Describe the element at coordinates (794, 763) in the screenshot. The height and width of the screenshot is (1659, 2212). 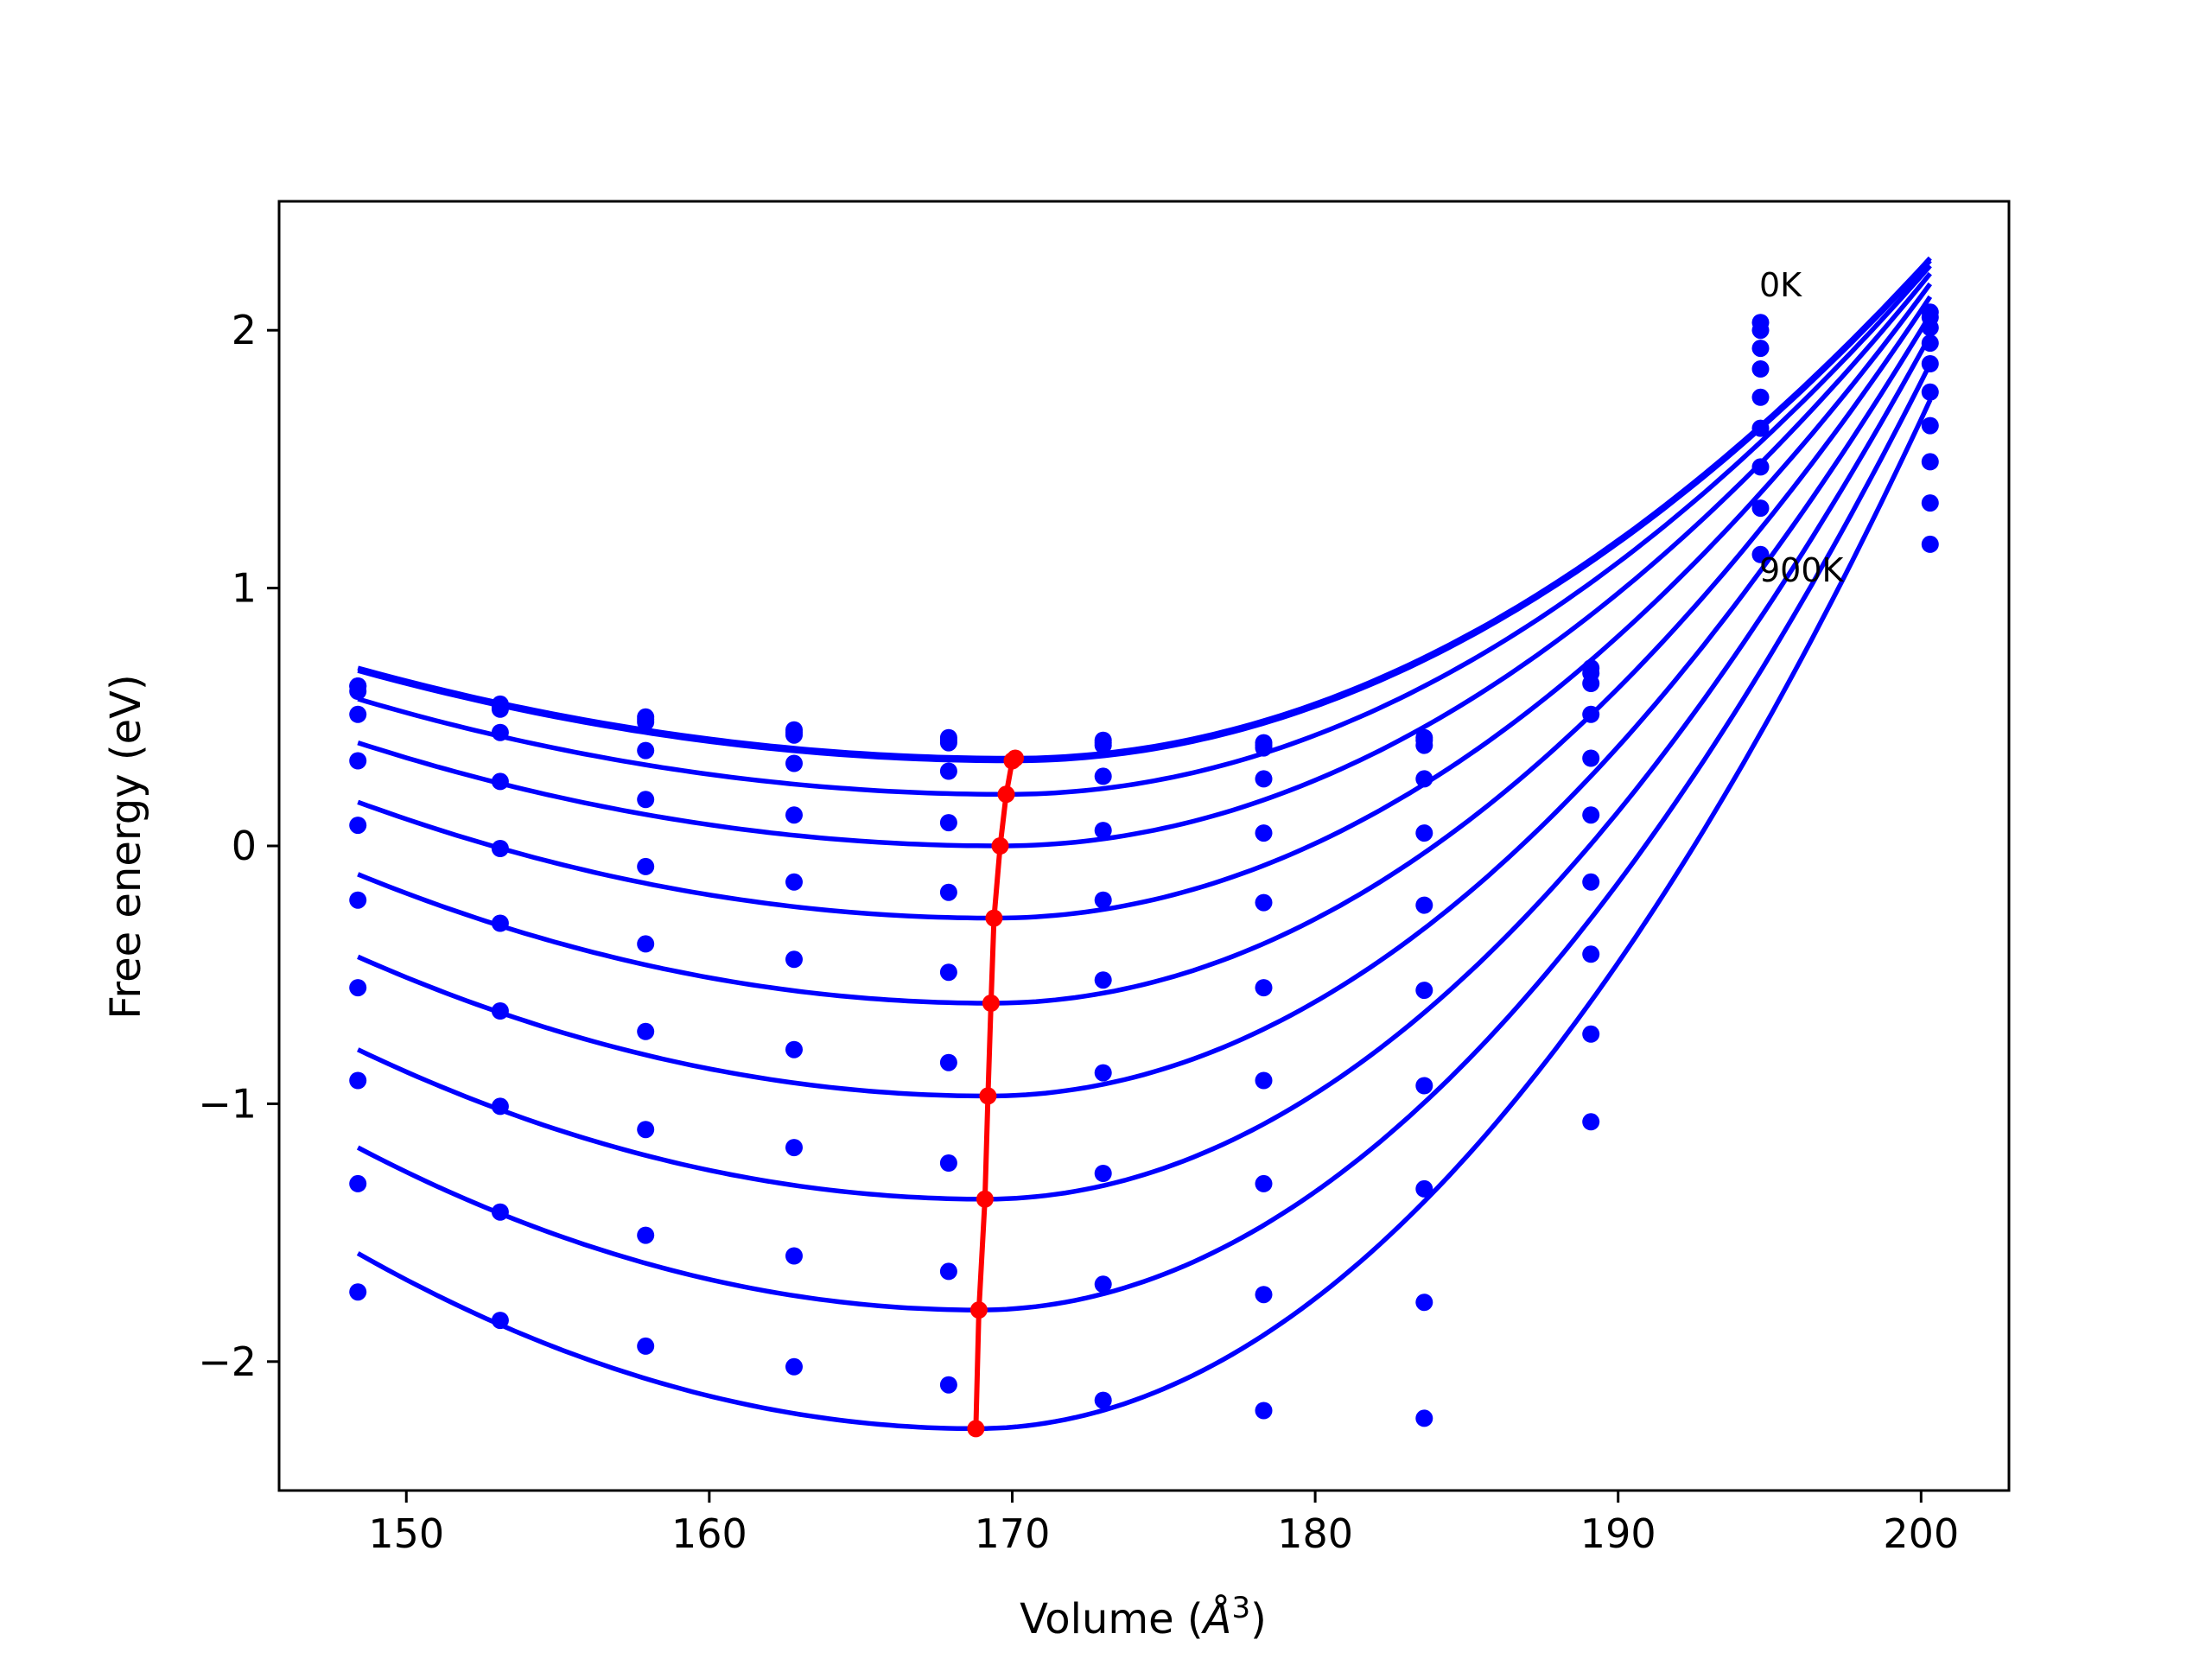
I see `data-point-s3-v3` at that location.